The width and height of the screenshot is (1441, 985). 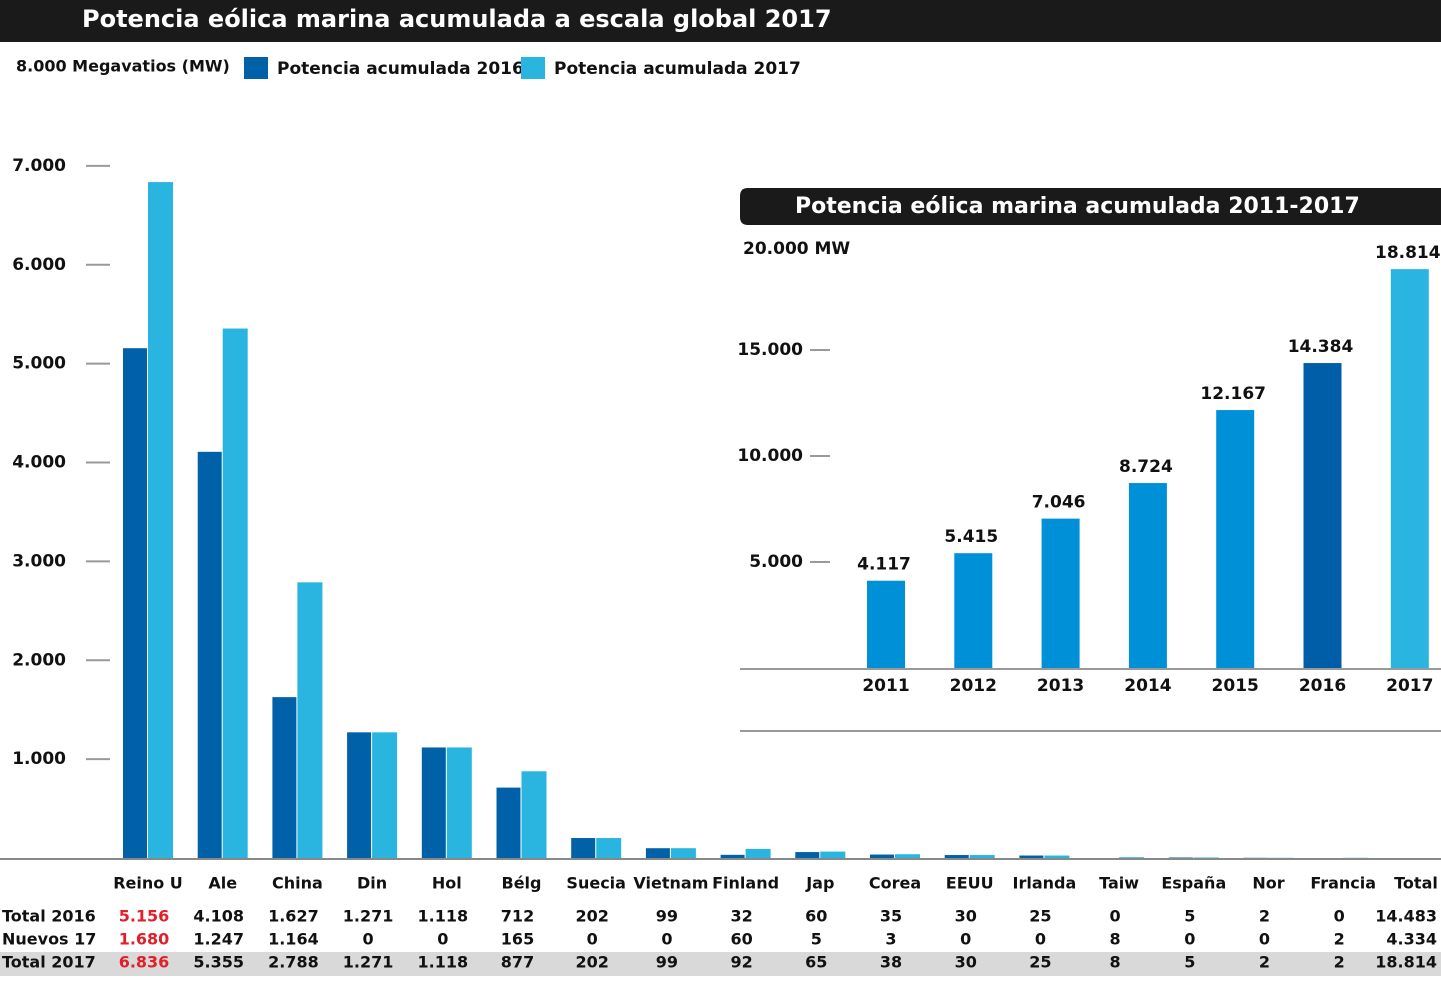 I want to click on y-tick-label: 1.000, so click(x=39, y=759).